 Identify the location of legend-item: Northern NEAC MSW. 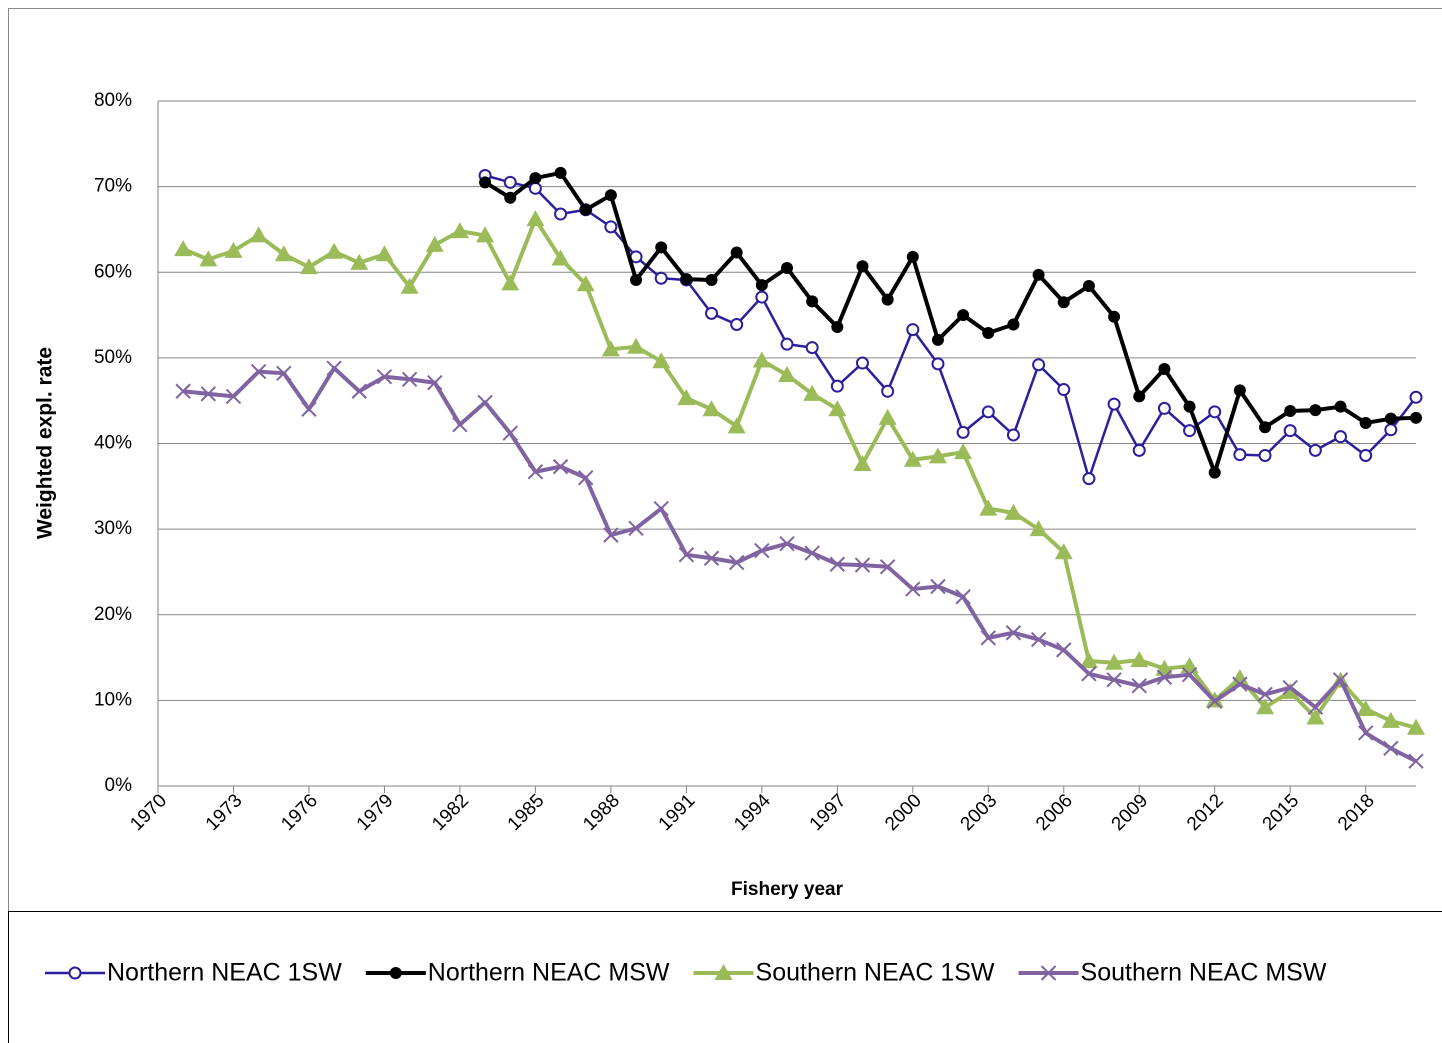
(517, 973).